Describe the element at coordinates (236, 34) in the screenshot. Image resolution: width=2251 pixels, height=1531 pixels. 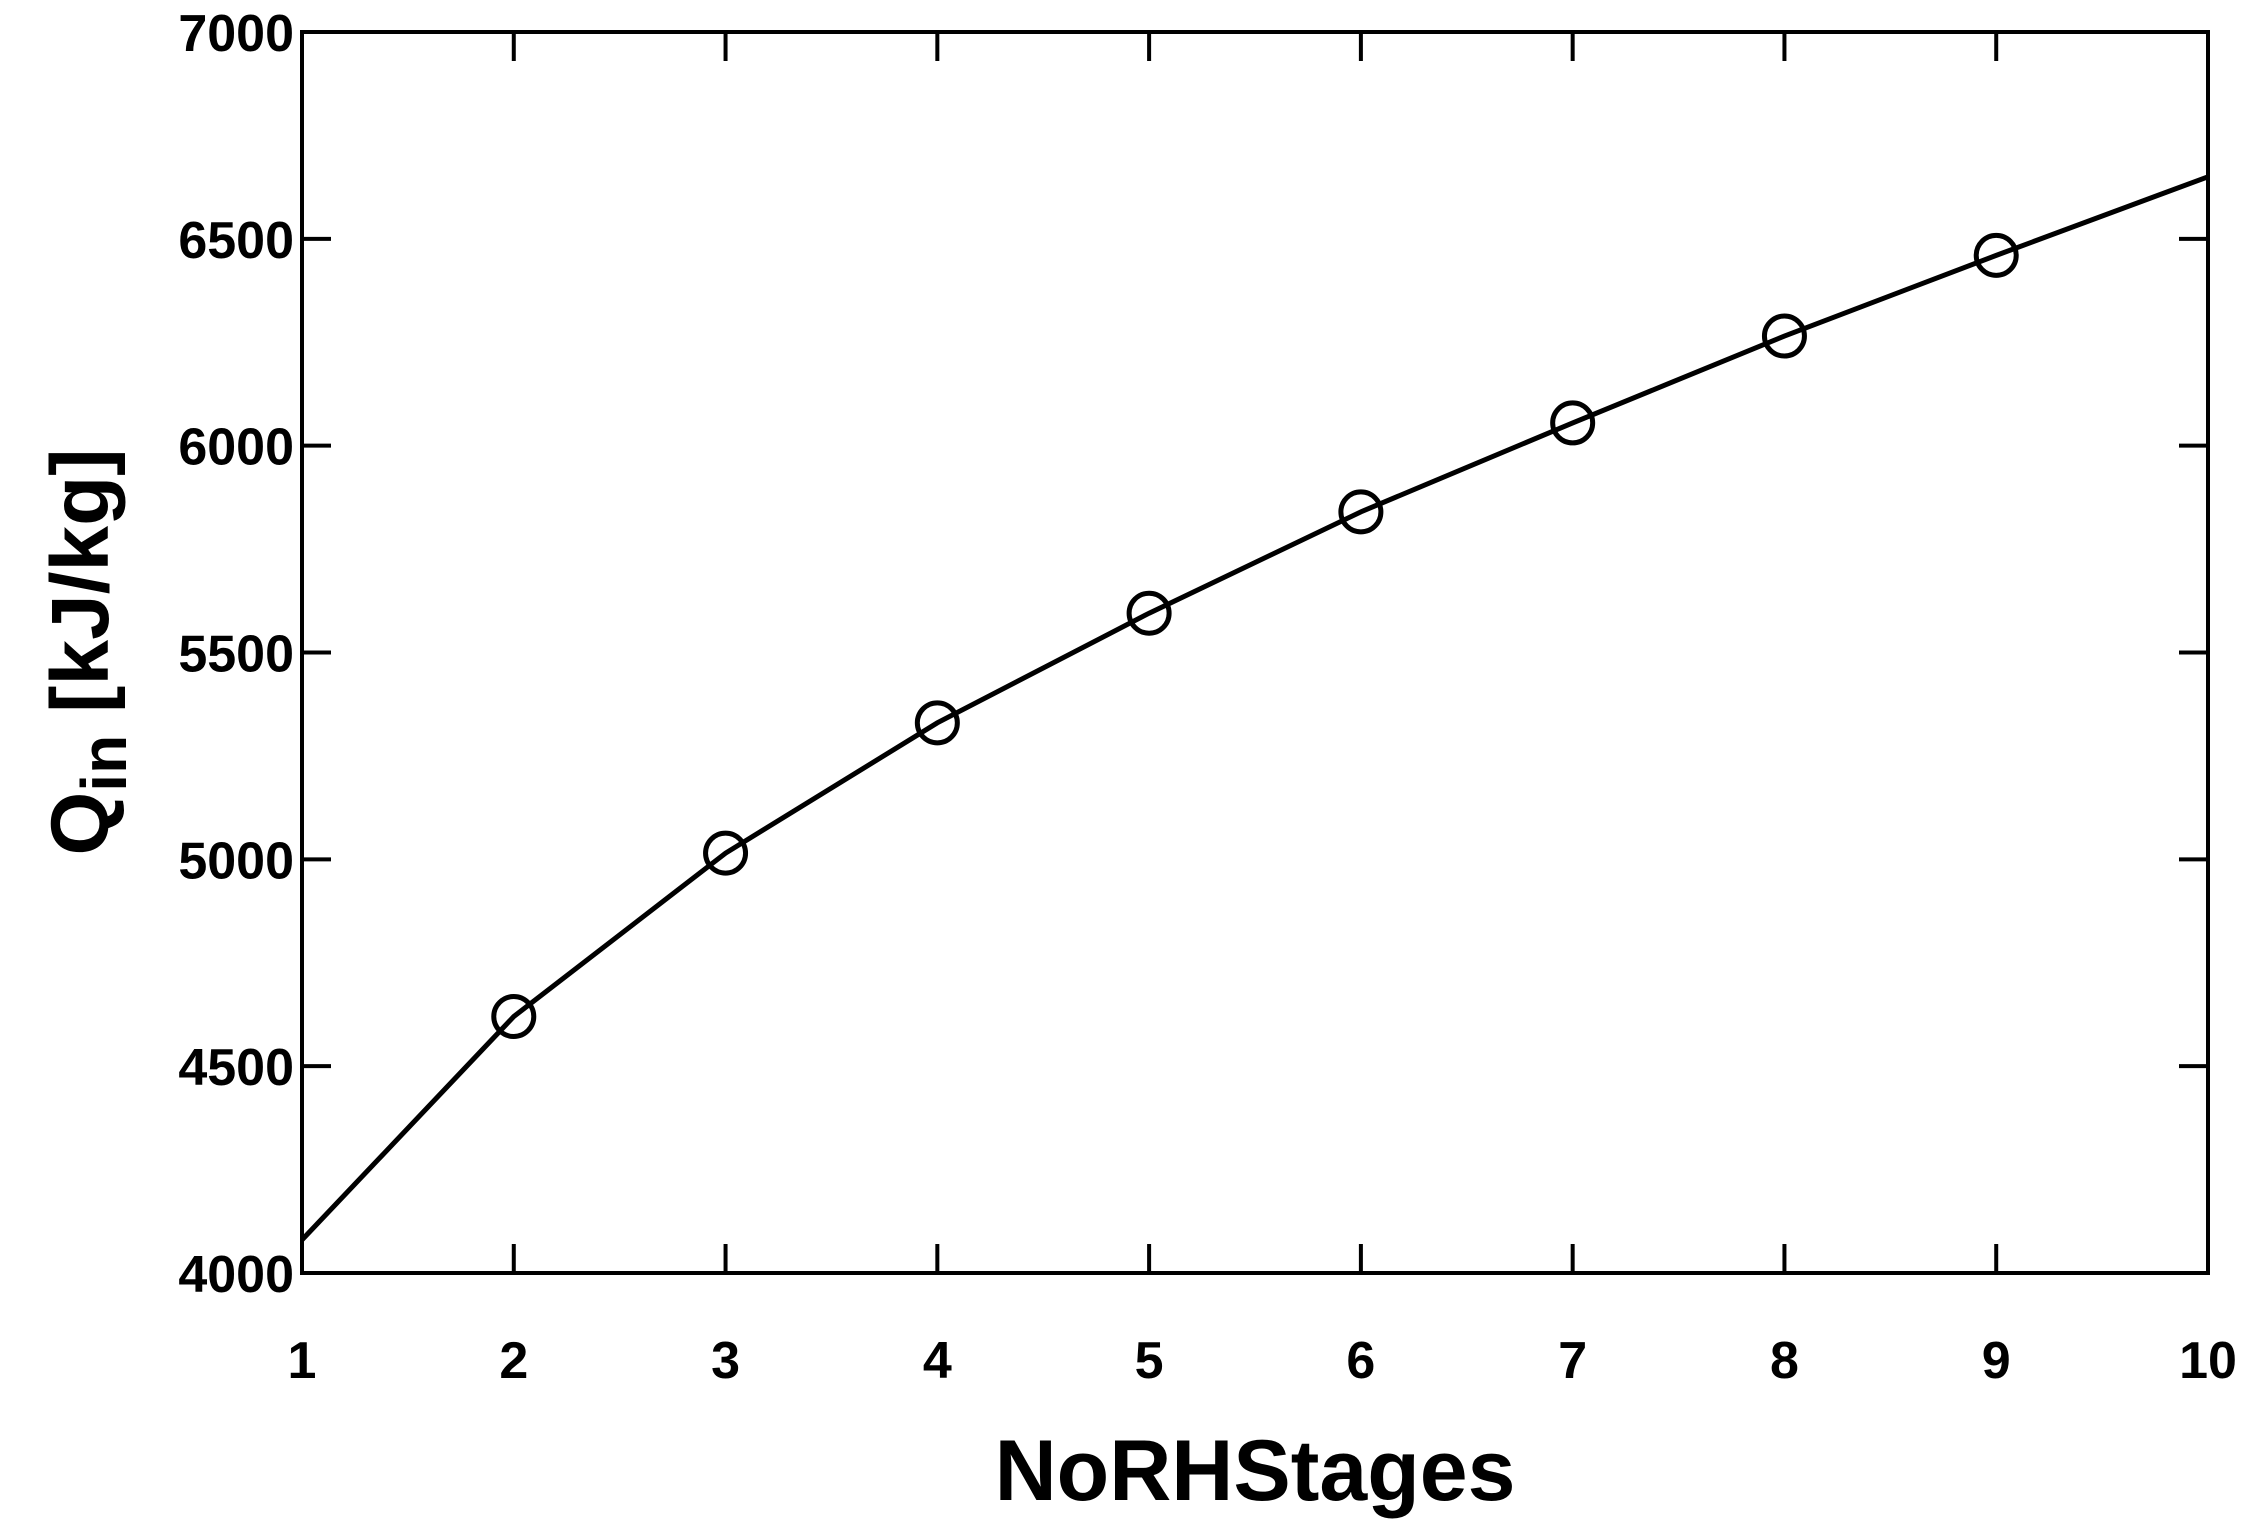
I see `y-tick-label: 7000` at that location.